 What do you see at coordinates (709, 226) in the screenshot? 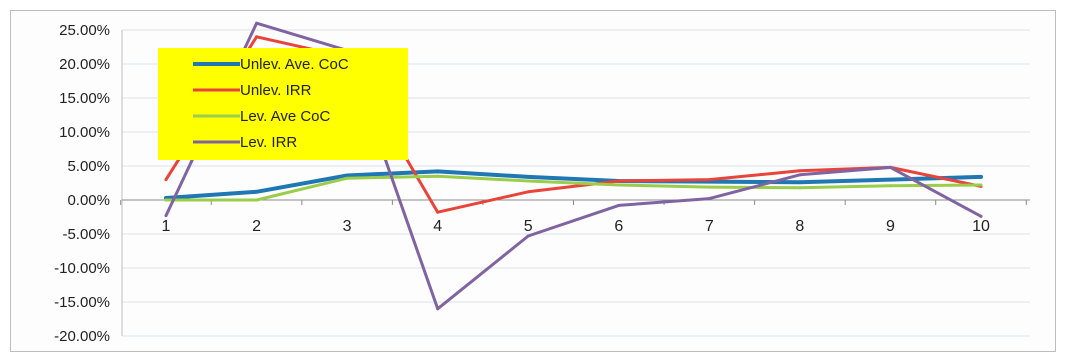
I see `x-tick-label: 7` at bounding box center [709, 226].